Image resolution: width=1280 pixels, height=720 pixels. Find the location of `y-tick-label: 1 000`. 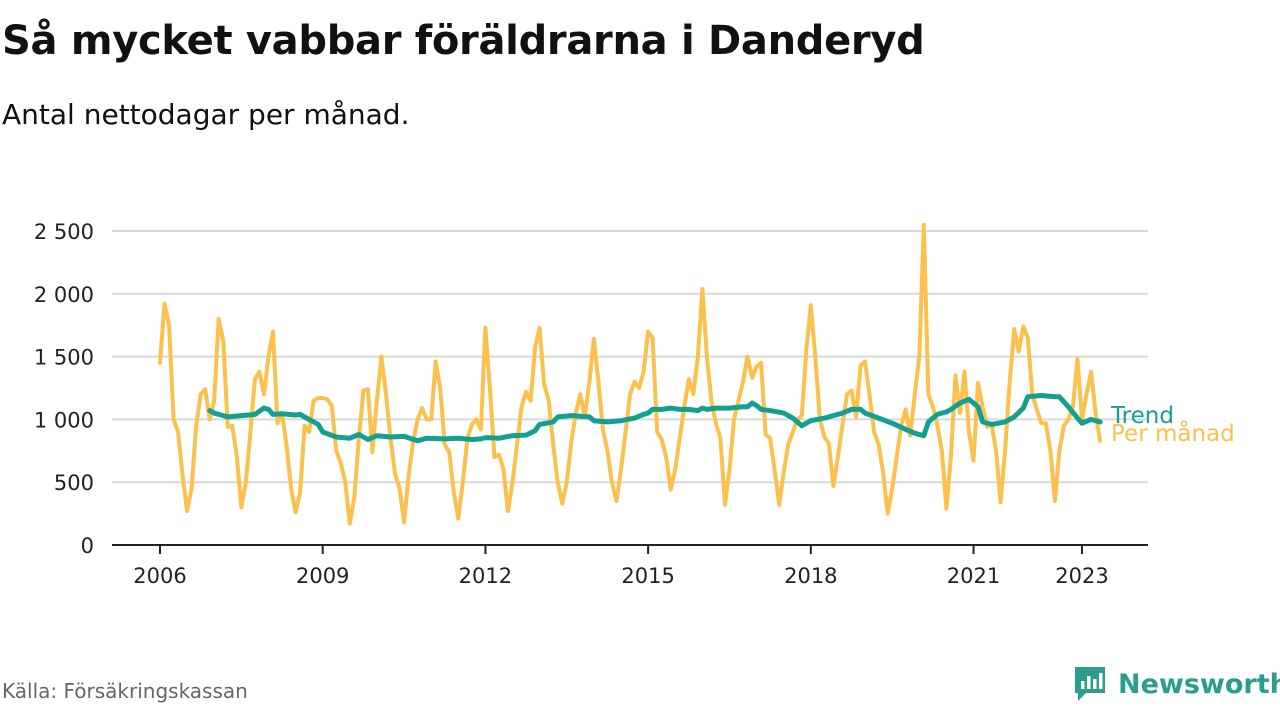

y-tick-label: 1 000 is located at coordinates (64, 420).